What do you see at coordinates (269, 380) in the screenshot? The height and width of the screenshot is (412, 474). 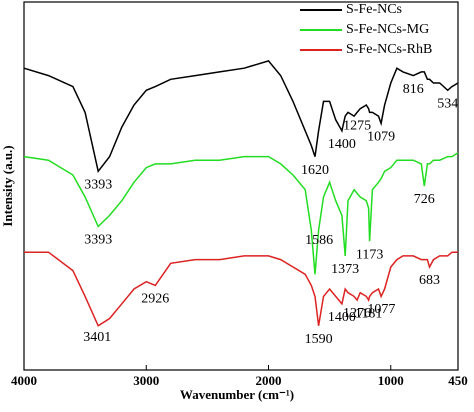 I see `x-tick-label: 2000` at bounding box center [269, 380].